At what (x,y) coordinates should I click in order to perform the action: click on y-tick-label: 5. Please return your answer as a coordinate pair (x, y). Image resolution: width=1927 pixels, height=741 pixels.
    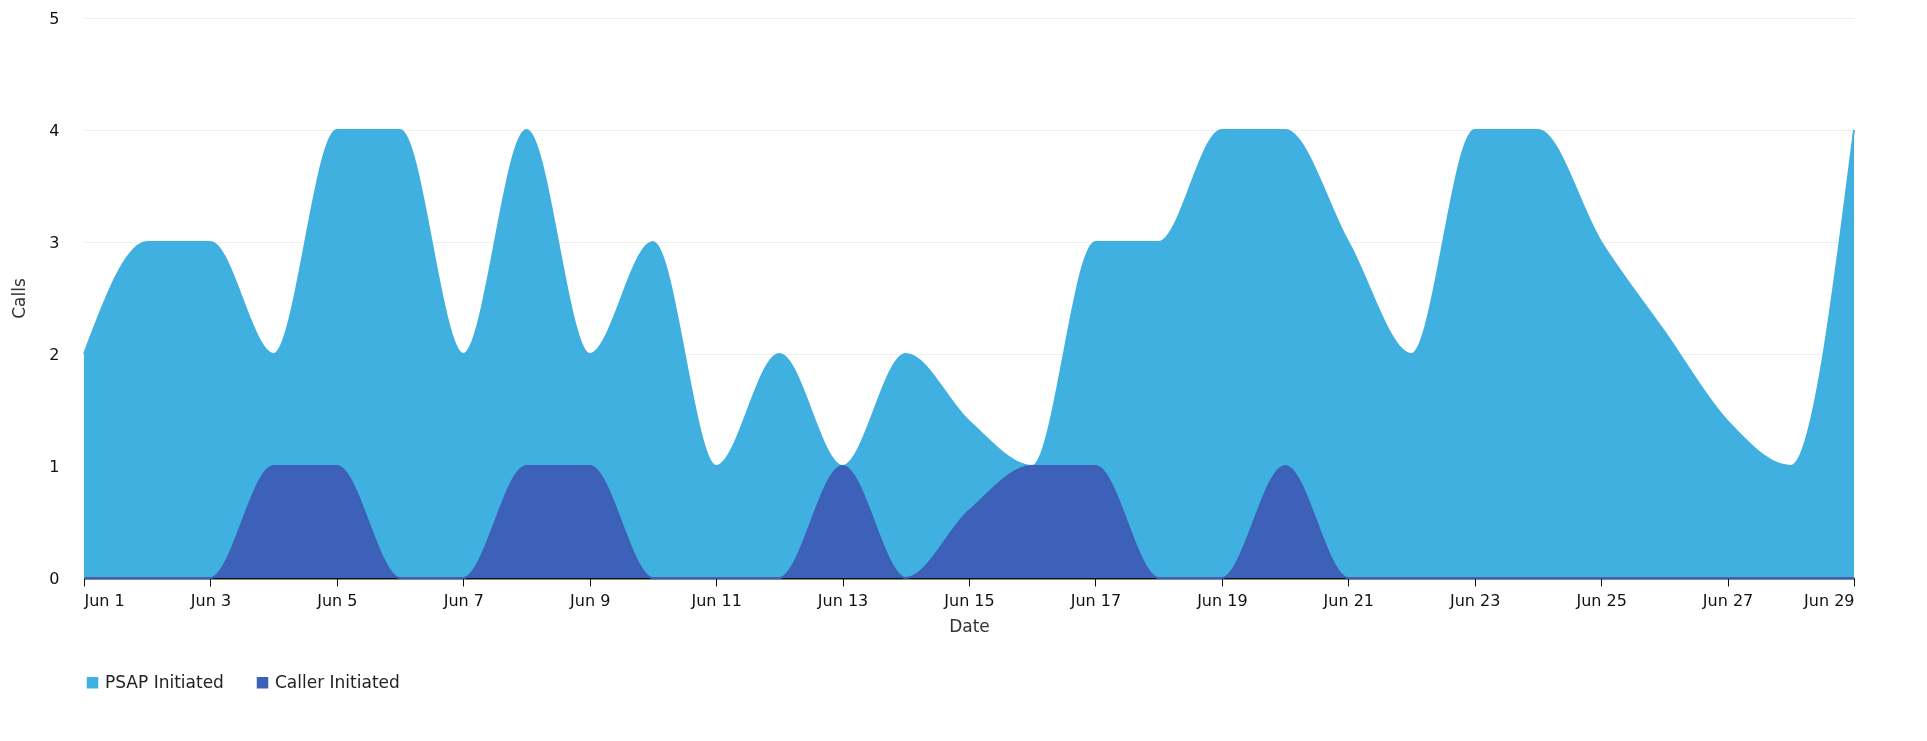
    Looking at the image, I should click on (54, 18).